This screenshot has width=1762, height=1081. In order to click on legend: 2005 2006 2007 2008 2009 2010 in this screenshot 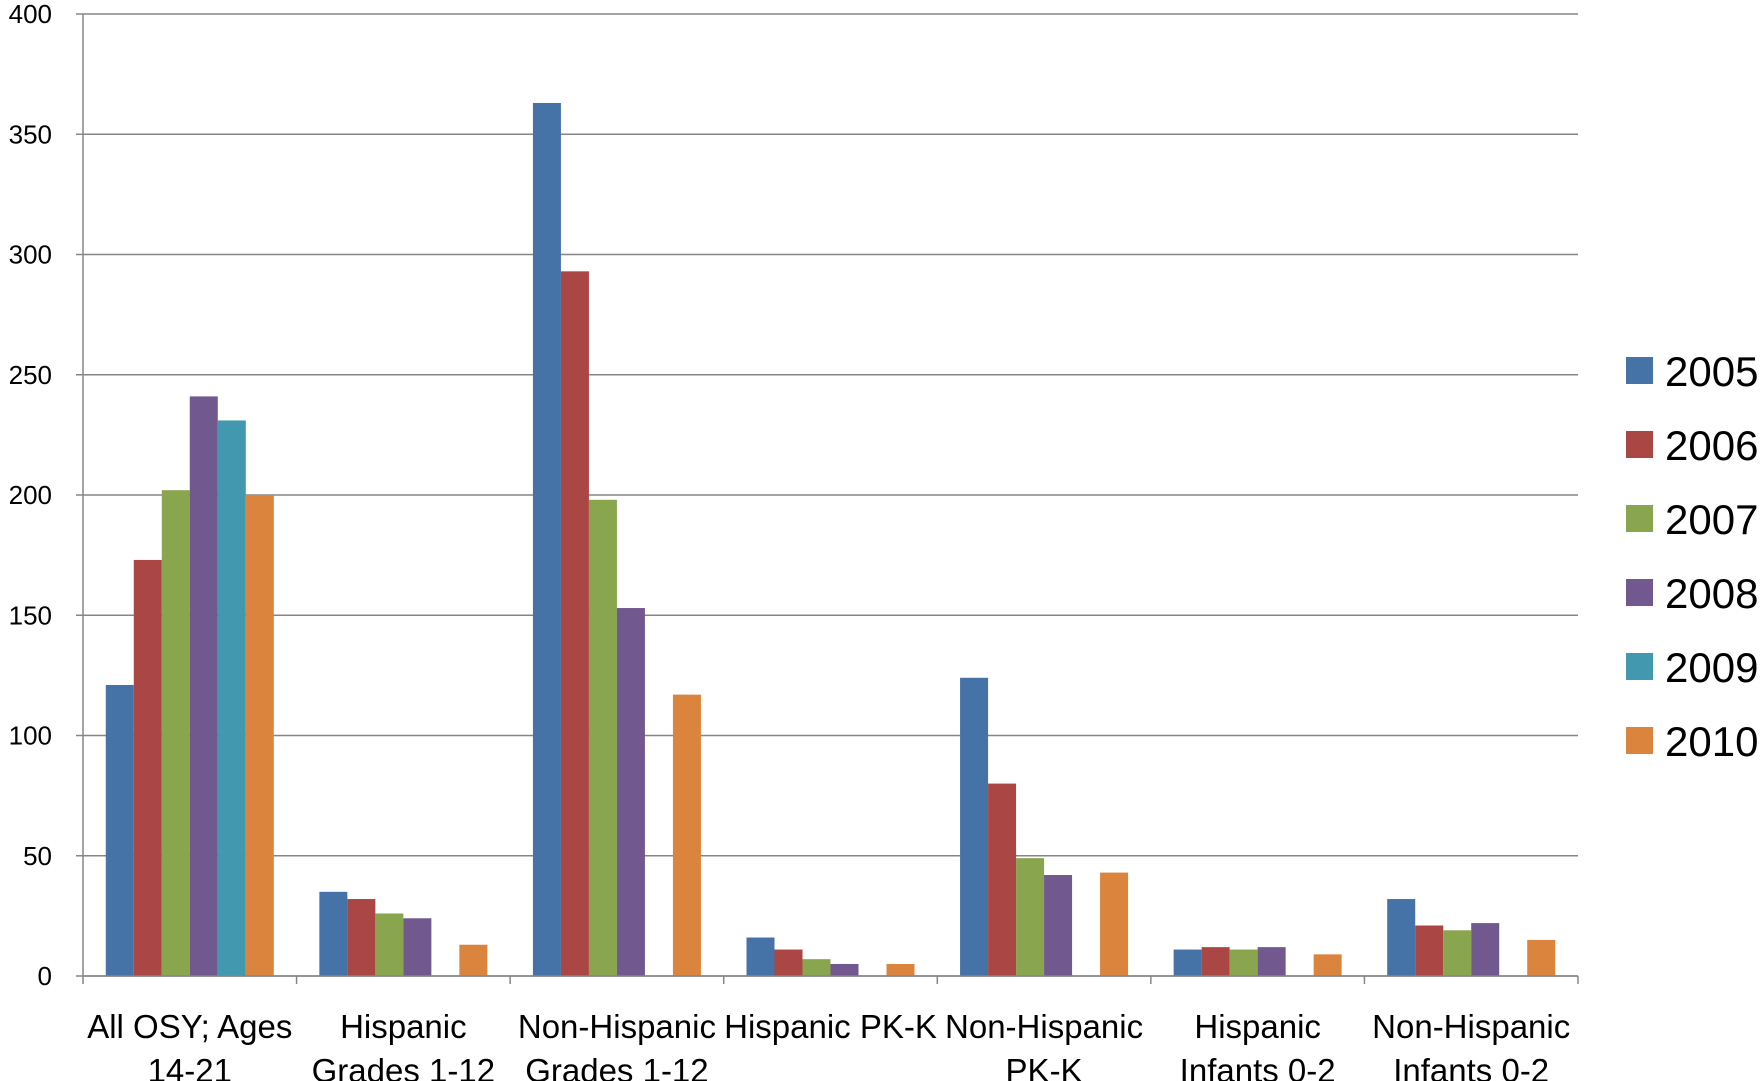, I will do `click(1692, 556)`.